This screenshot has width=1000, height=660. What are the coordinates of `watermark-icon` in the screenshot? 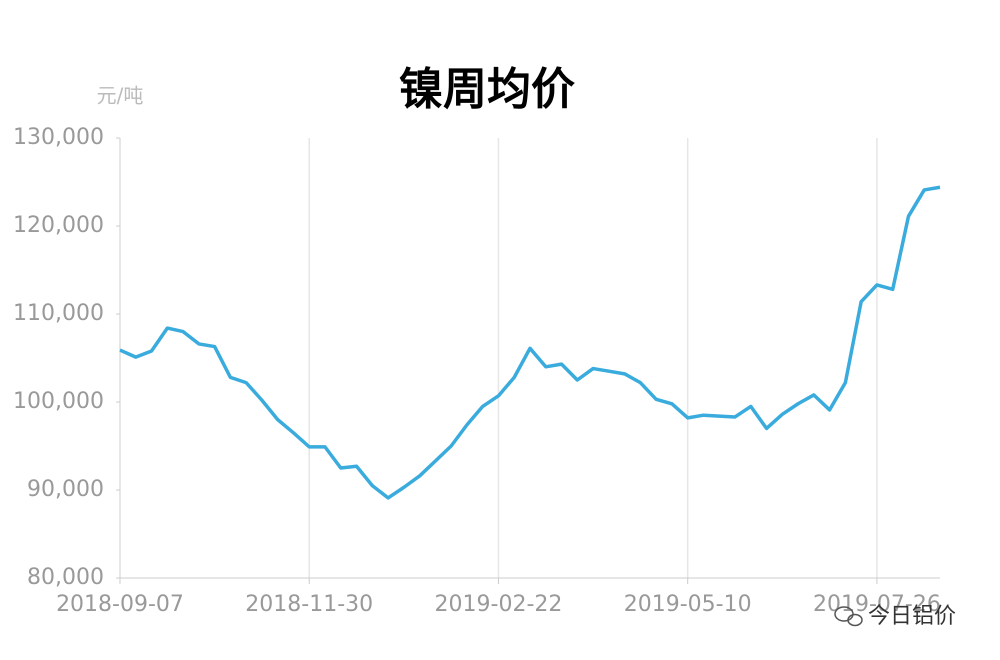 It's located at (848, 616).